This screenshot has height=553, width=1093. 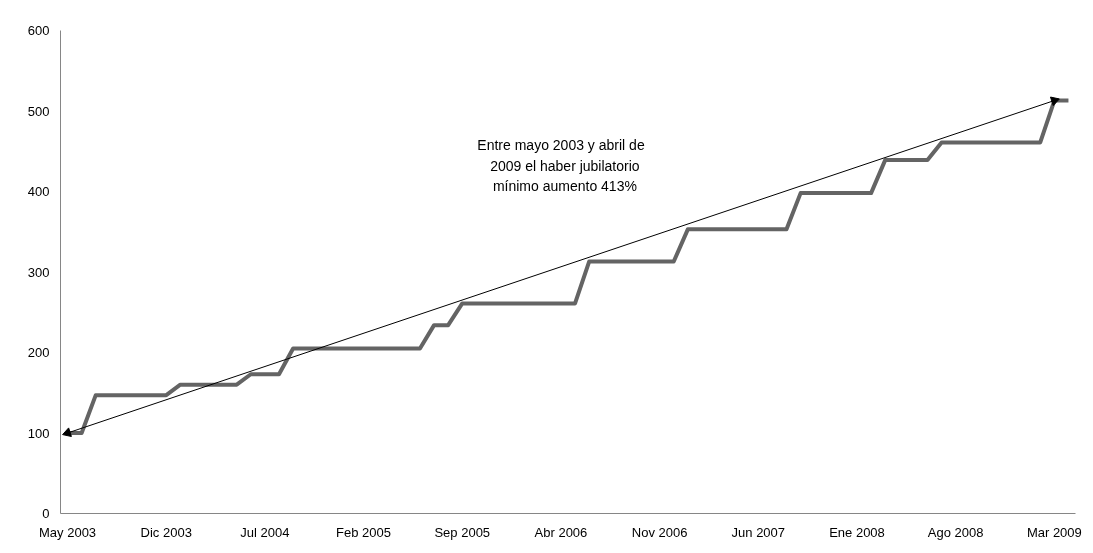 What do you see at coordinates (561, 165) in the screenshot?
I see `annotation: Entre mayo 2003 y abril de 2009 el haber jubilatorio mínimo aumento 413%` at bounding box center [561, 165].